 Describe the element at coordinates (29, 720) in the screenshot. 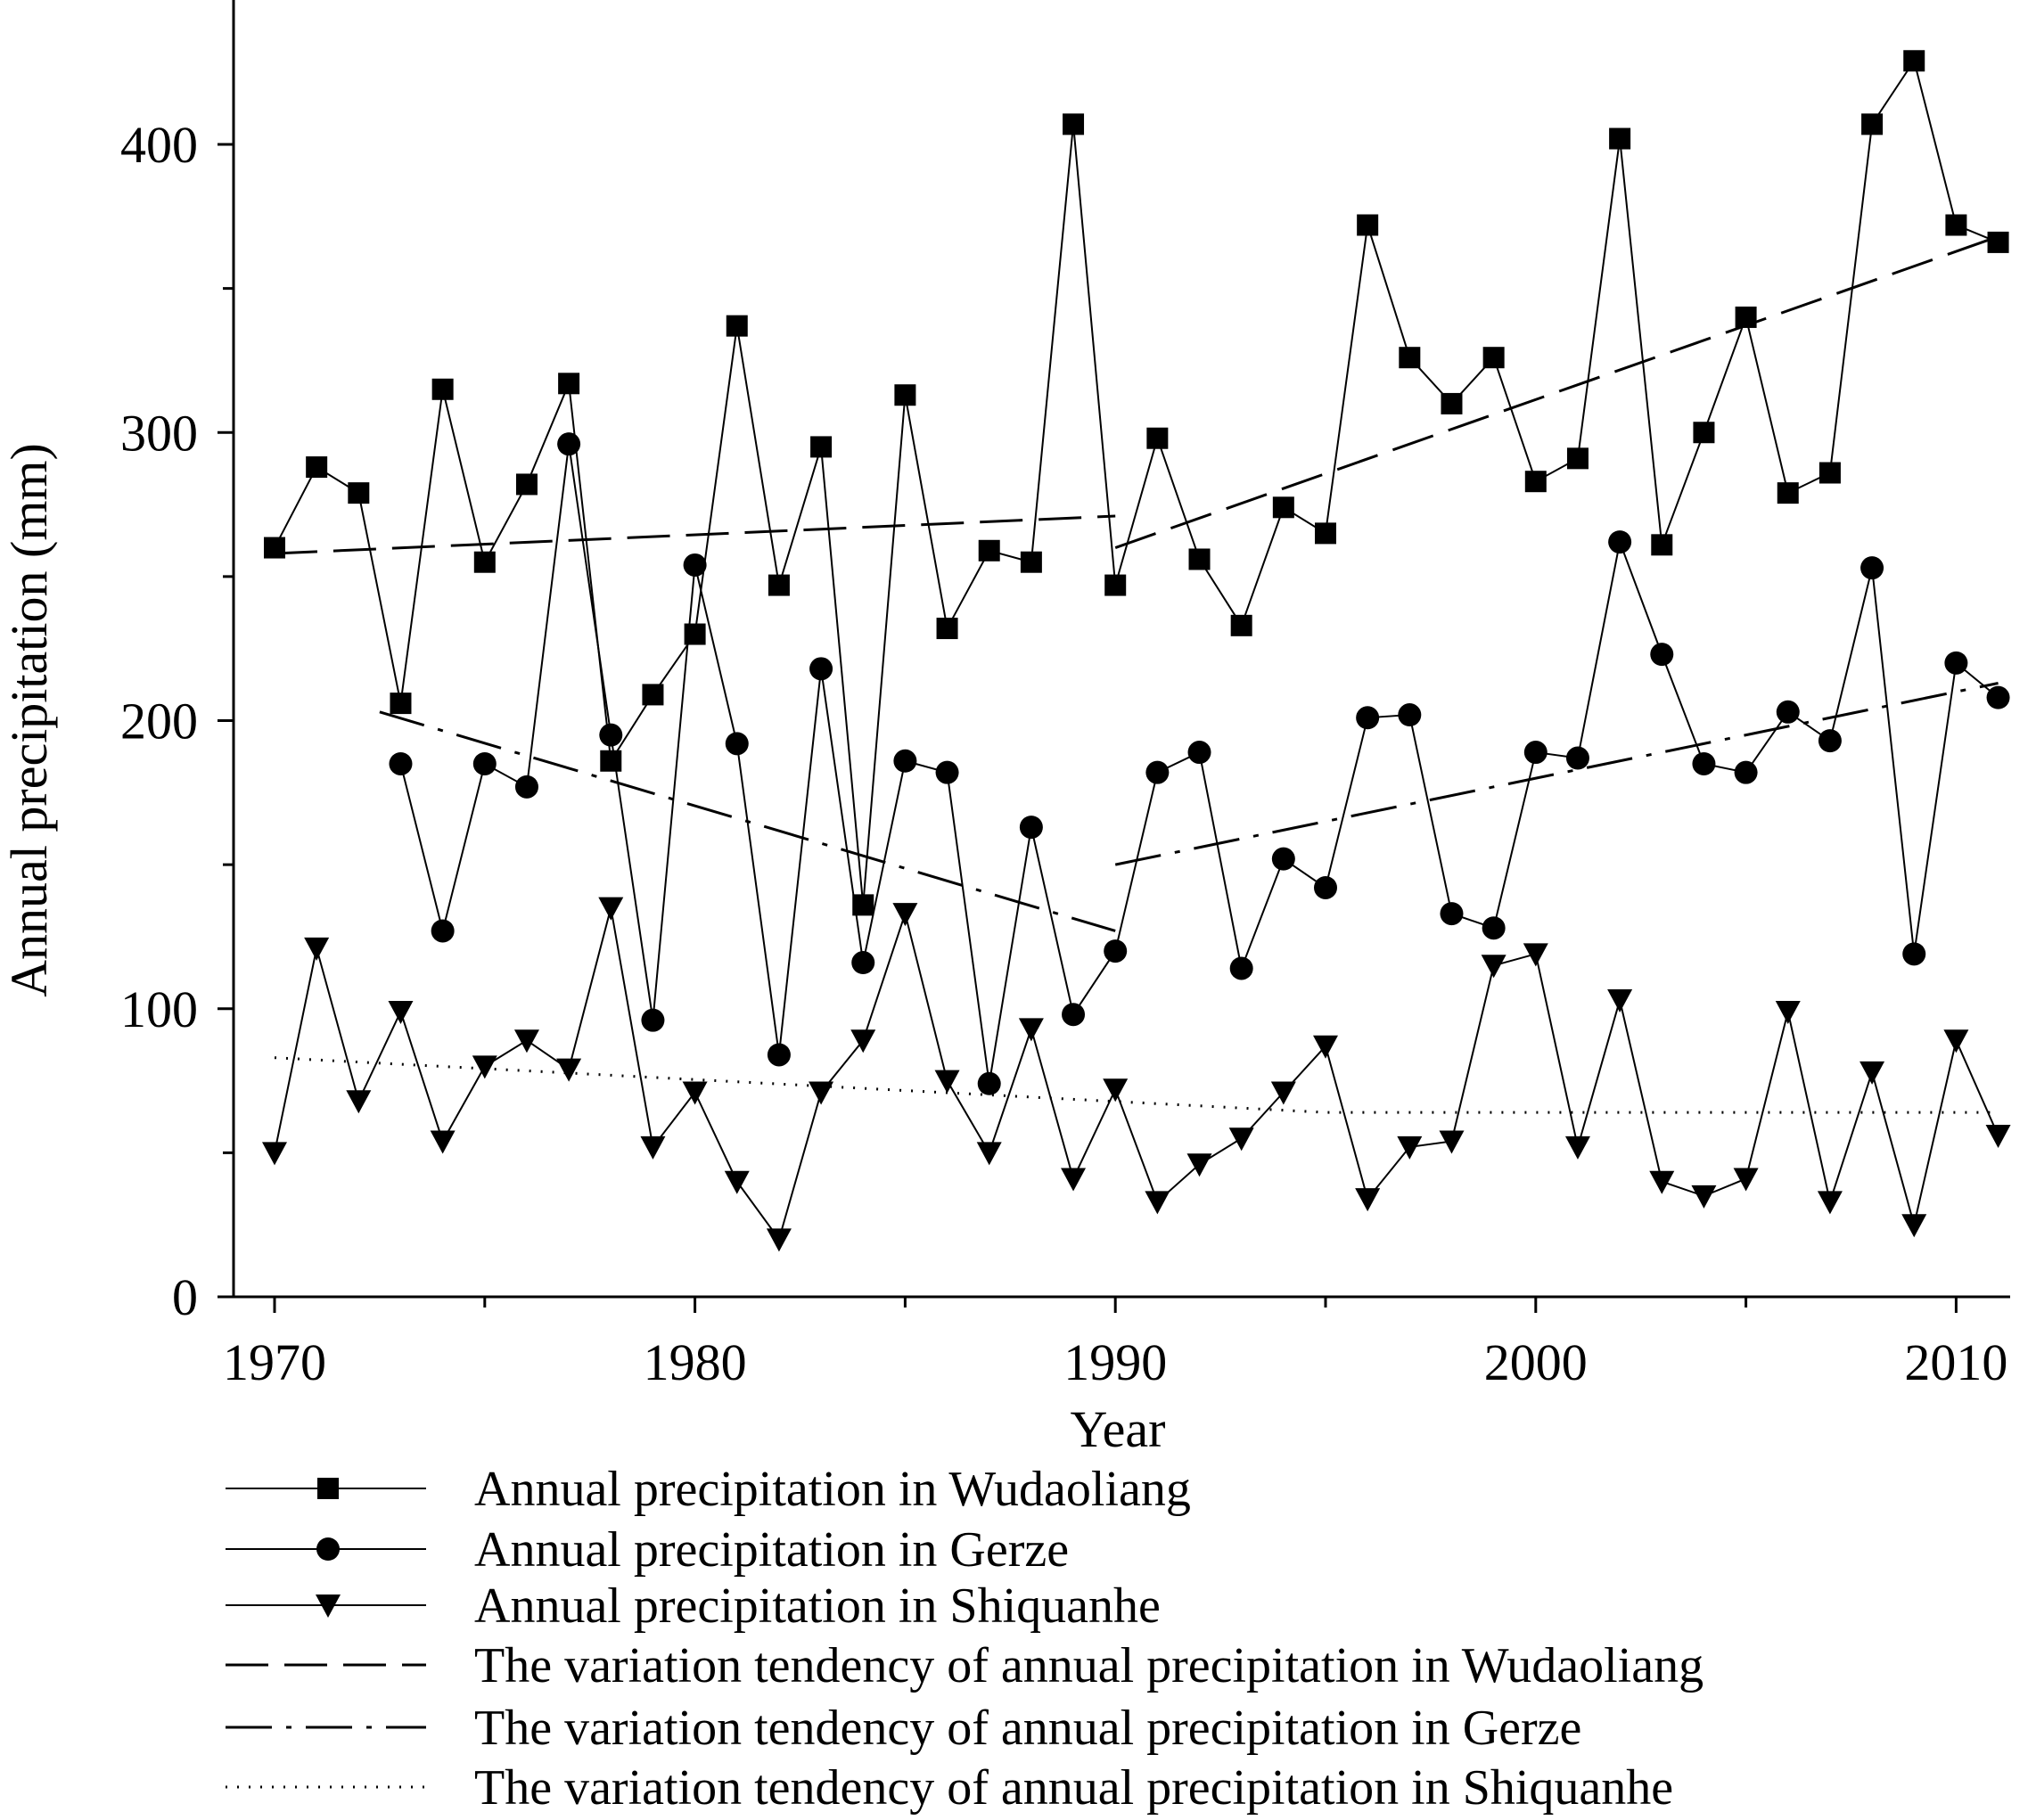

I see `y-axis-title: Annual precipitation (mm)` at that location.